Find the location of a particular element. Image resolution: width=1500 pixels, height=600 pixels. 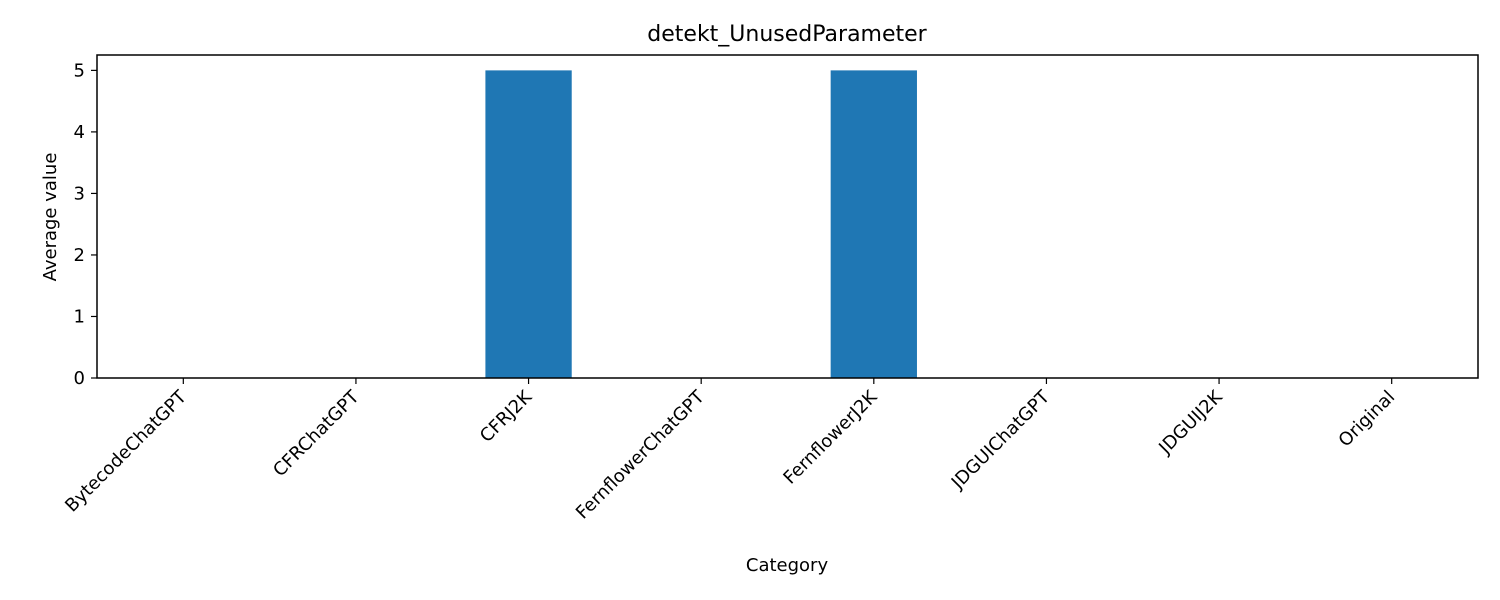

x-tick-label: Original is located at coordinates (1367, 419).